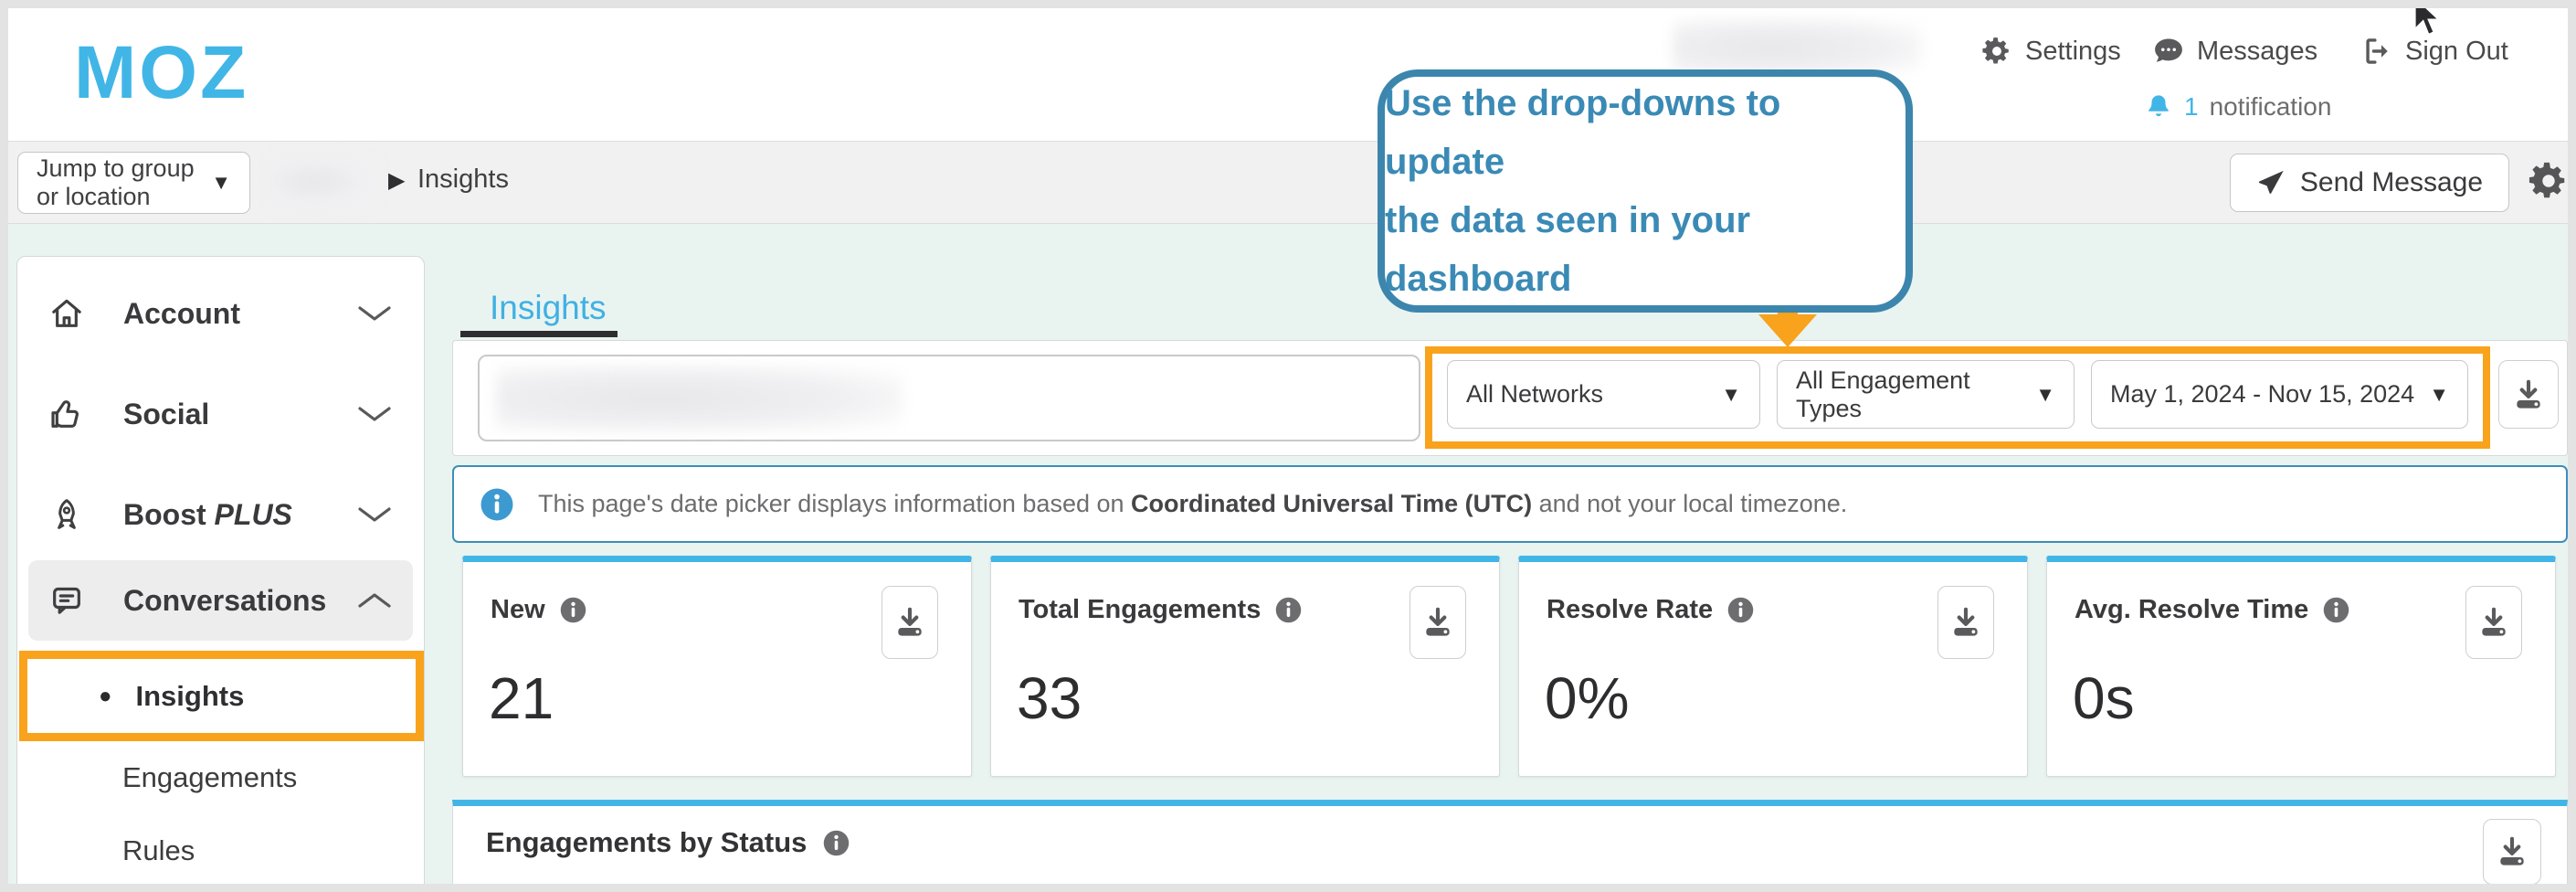 The height and width of the screenshot is (892, 2576). I want to click on search-input, so click(949, 398).